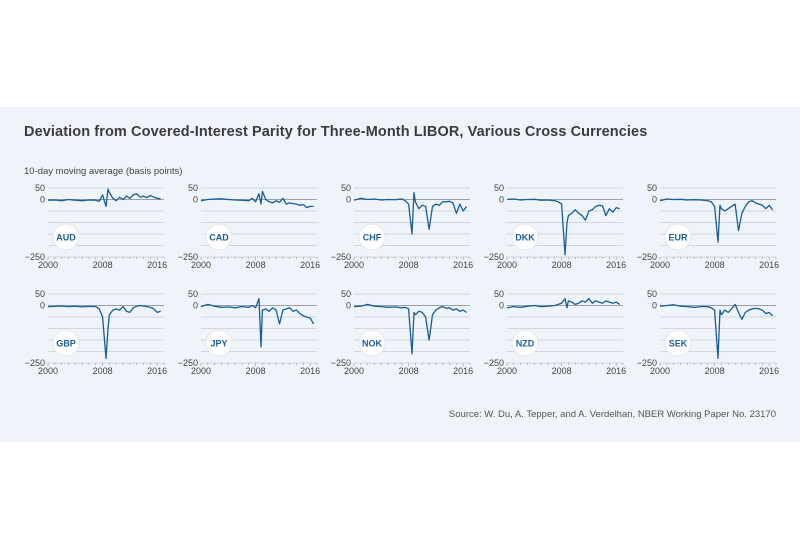 The width and height of the screenshot is (800, 550). What do you see at coordinates (104, 332) in the screenshot?
I see `series-line-gbp` at bounding box center [104, 332].